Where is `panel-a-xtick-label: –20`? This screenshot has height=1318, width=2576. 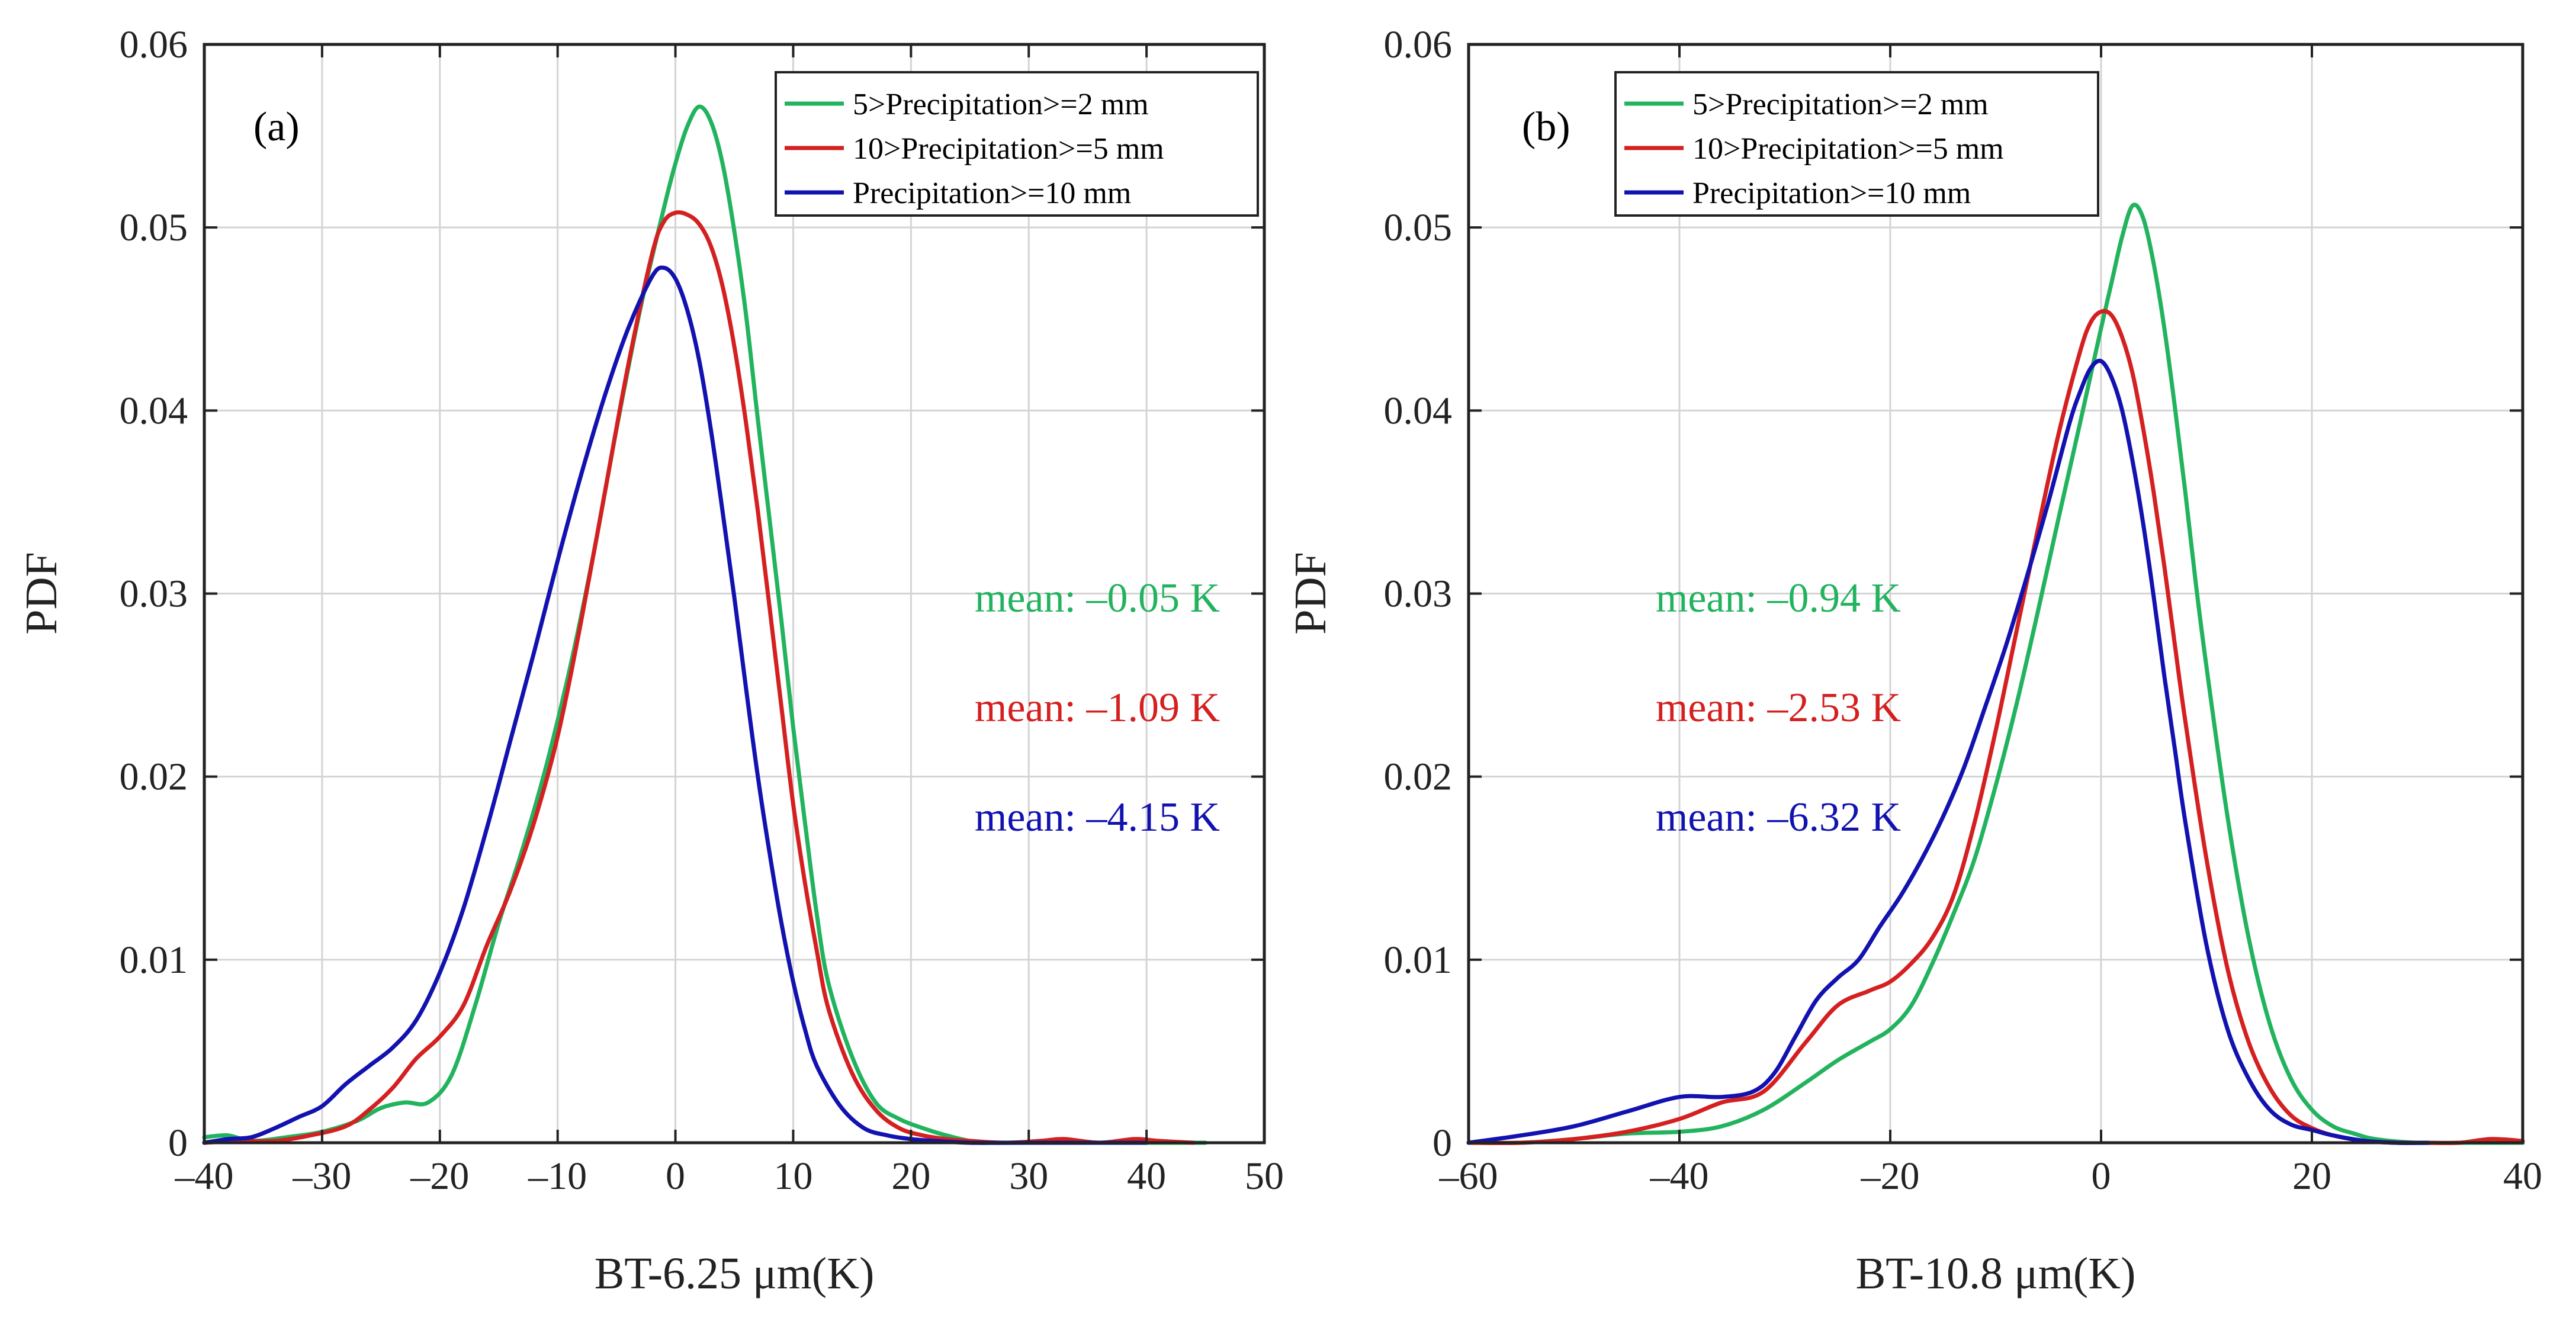 panel-a-xtick-label: –20 is located at coordinates (439, 1176).